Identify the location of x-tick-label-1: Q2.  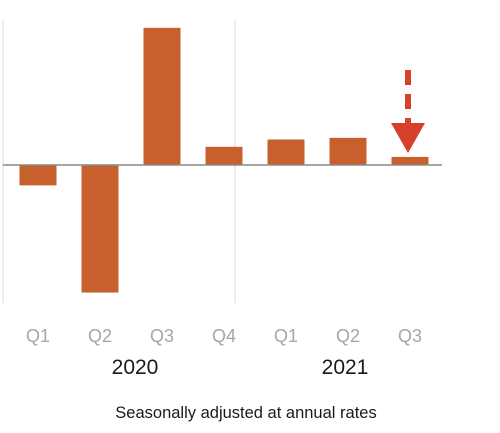
(100, 336).